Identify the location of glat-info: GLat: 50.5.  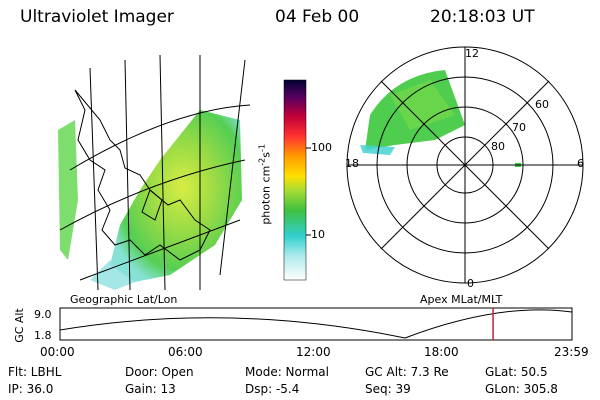
(516, 372).